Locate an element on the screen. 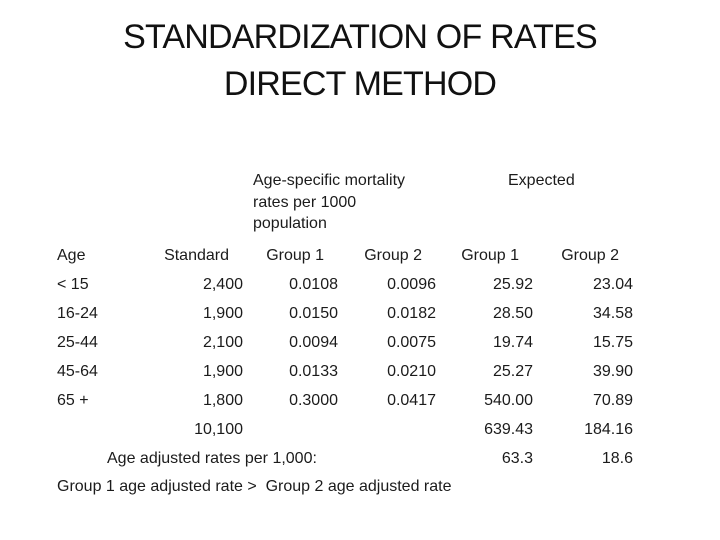  title-line-2: DIRECT METHOD is located at coordinates (360, 84).